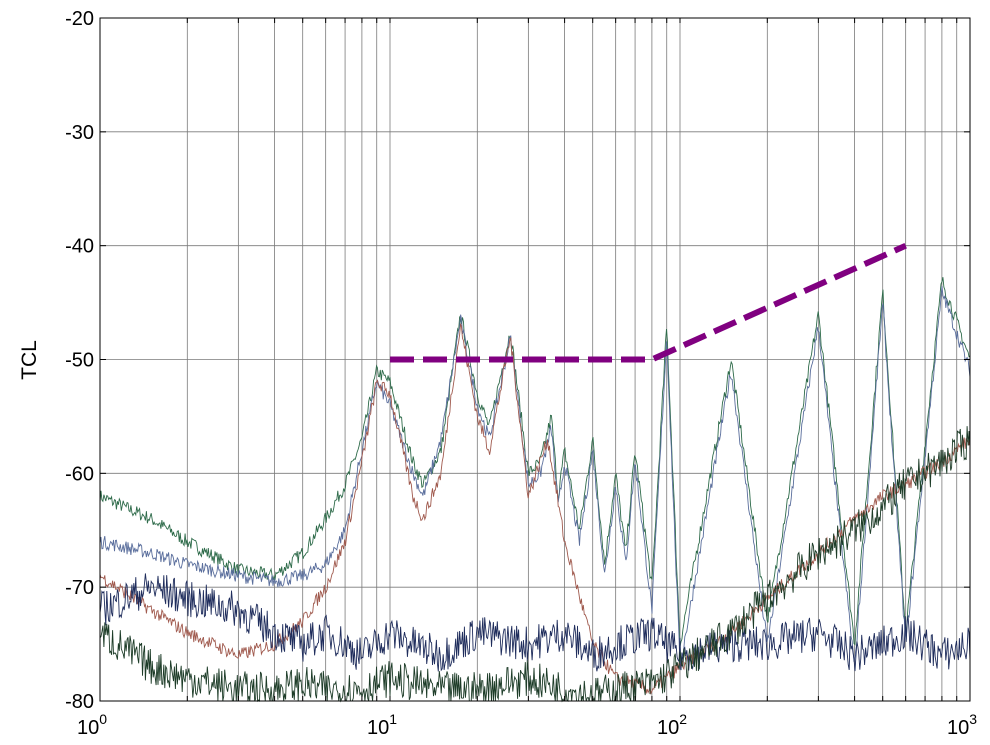 This screenshot has height=745, width=990. I want to click on x-tick-label: 10², so click(672, 725).